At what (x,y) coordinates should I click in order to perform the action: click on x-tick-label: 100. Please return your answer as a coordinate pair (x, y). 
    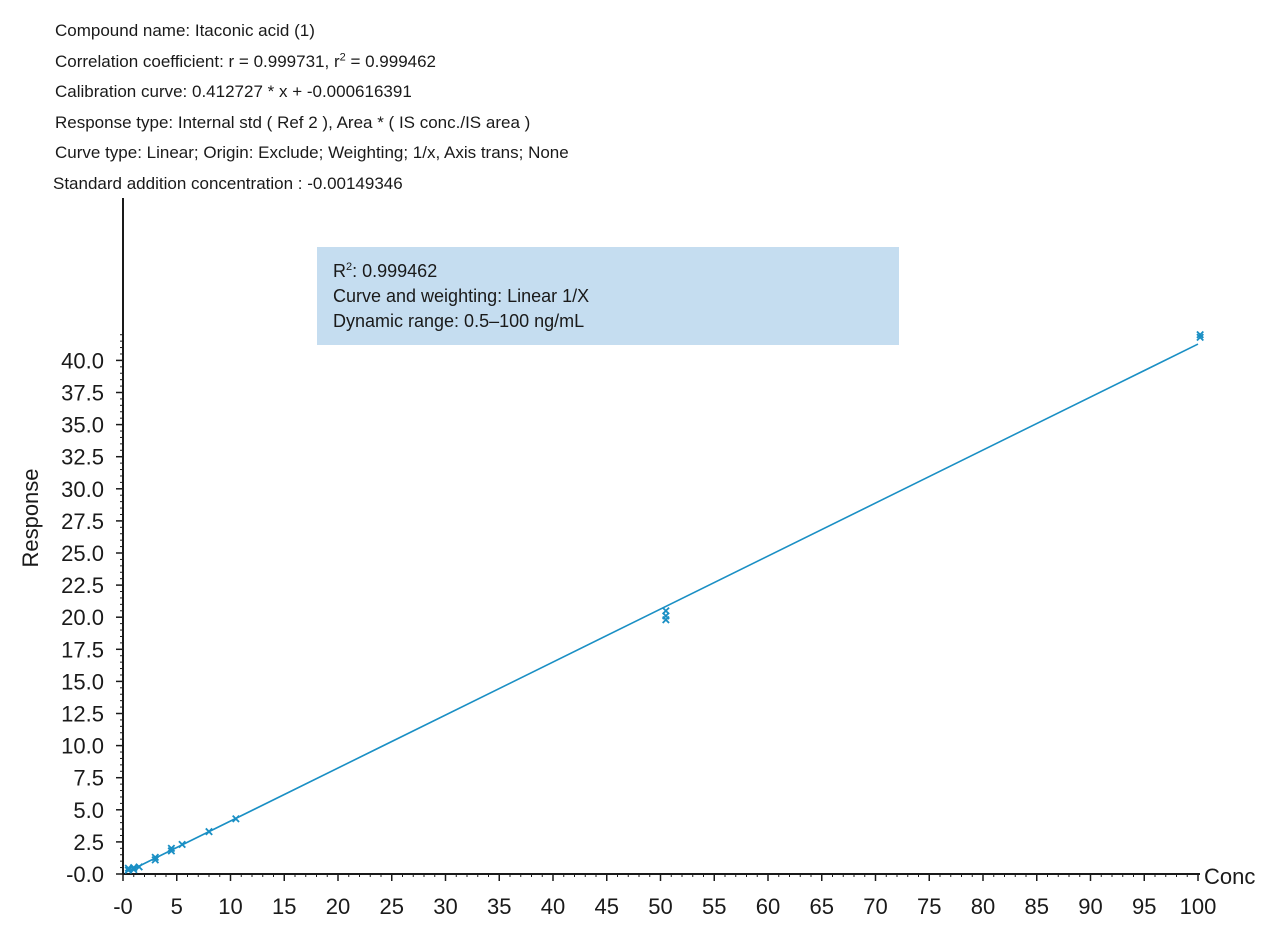
    Looking at the image, I should click on (1198, 906).